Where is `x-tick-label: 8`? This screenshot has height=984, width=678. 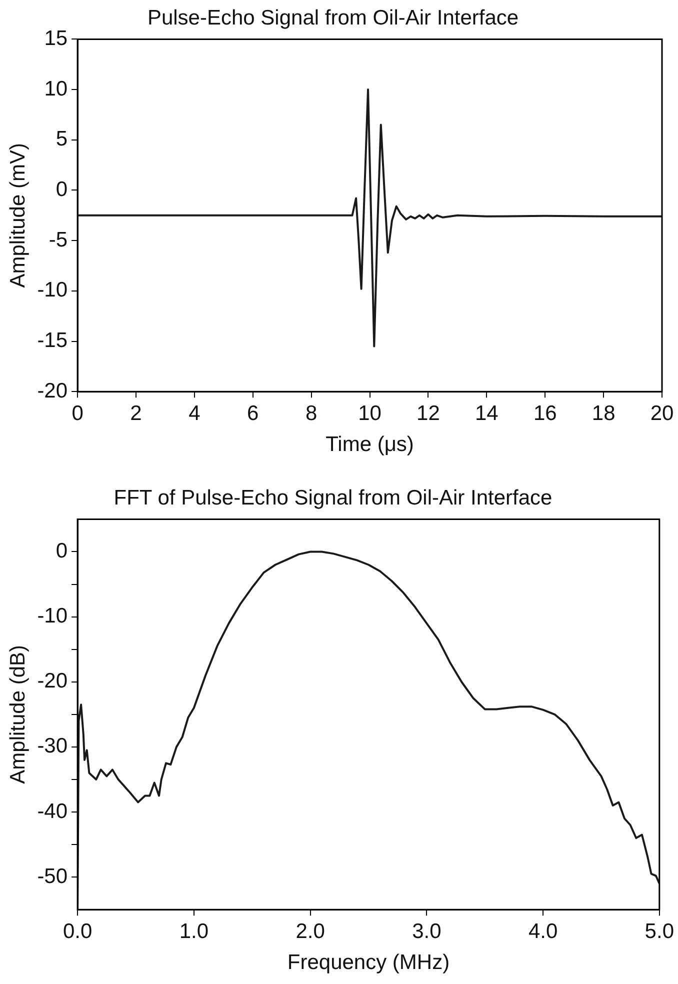 x-tick-label: 8 is located at coordinates (311, 413).